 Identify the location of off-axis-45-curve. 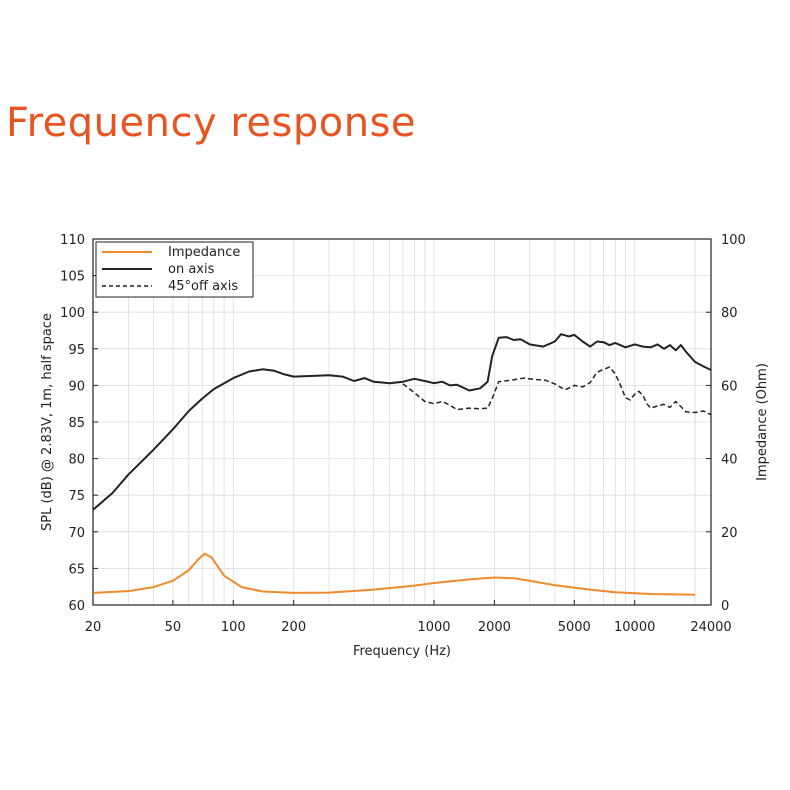
(557, 391).